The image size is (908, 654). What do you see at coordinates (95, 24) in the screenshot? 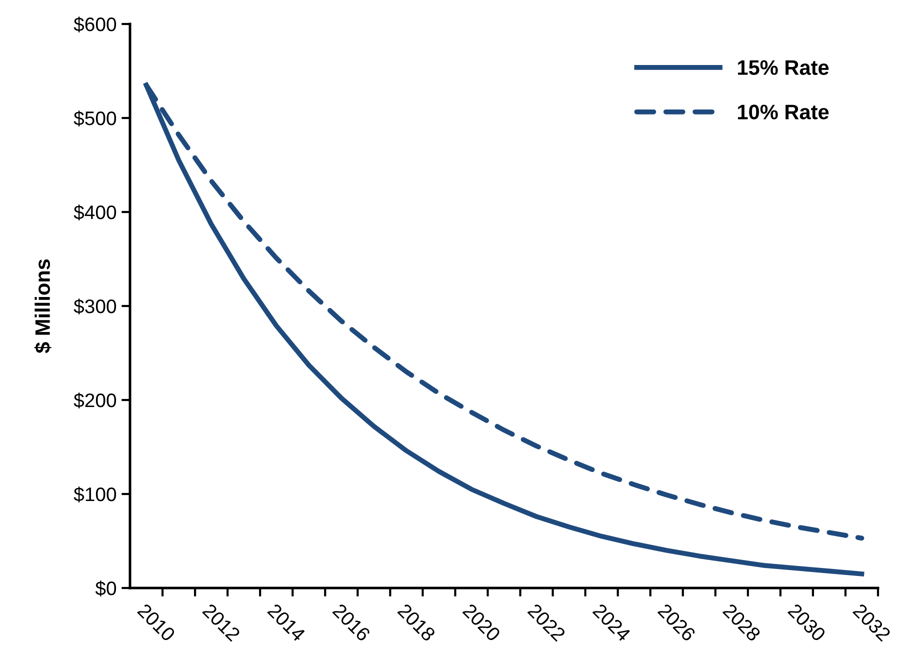
I see `y-tick-label: $600` at bounding box center [95, 24].